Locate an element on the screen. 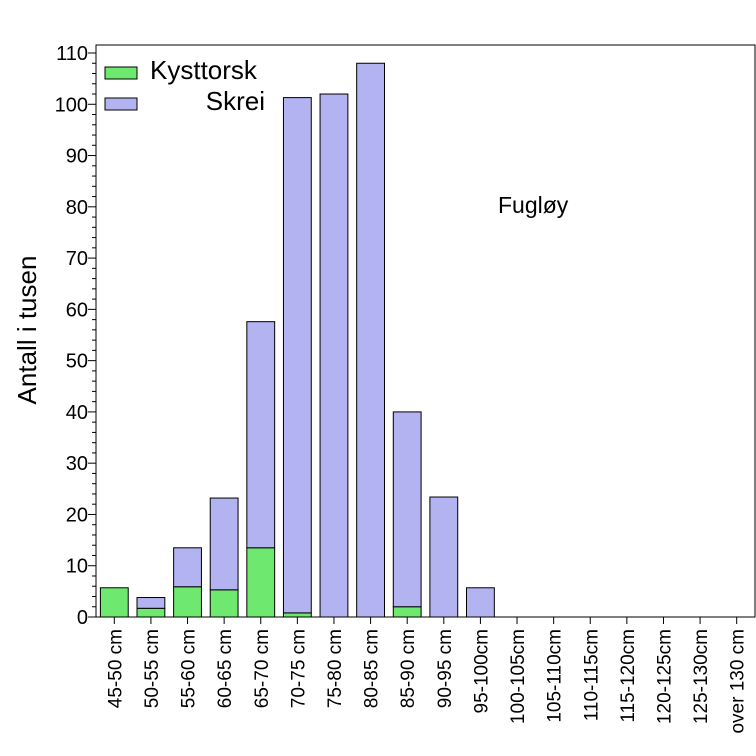 The width and height of the screenshot is (756, 756). legend-swatch-kysttorsk is located at coordinates (121, 73).